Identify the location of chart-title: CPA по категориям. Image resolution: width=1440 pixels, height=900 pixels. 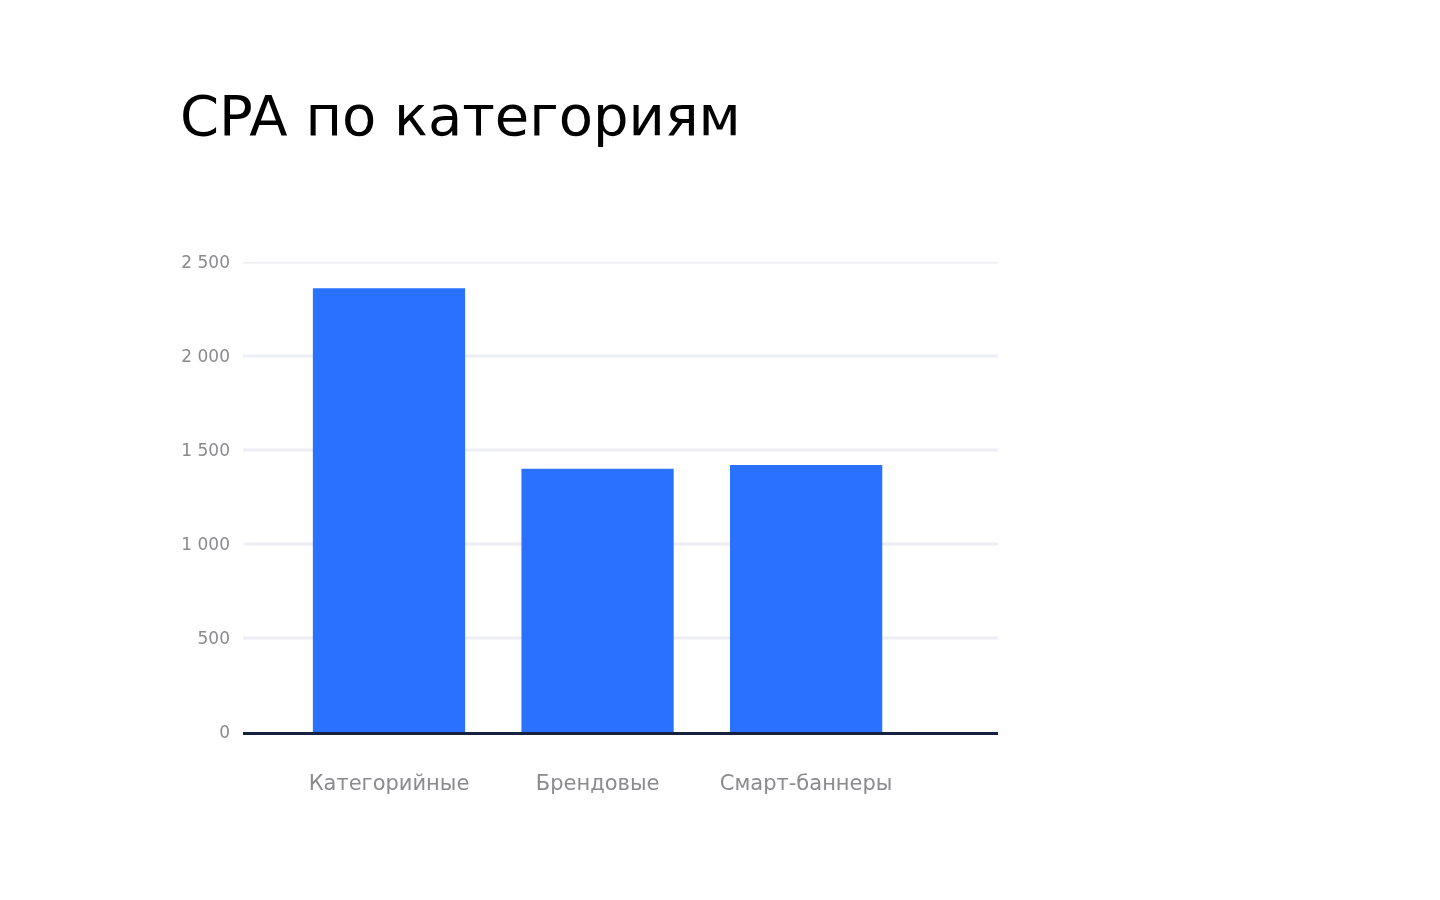
(460, 115).